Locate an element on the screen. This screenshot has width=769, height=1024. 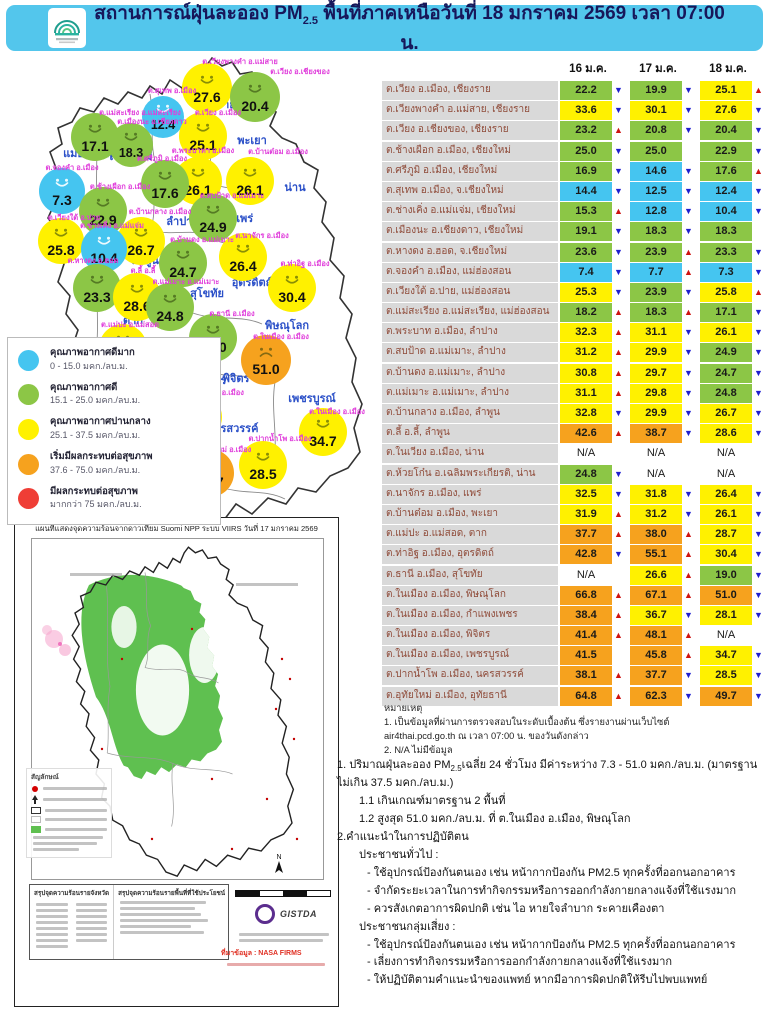
station-name: ต.บ้านกลาง อ.เมือง, ลำพูน is located at coordinates (470, 413).